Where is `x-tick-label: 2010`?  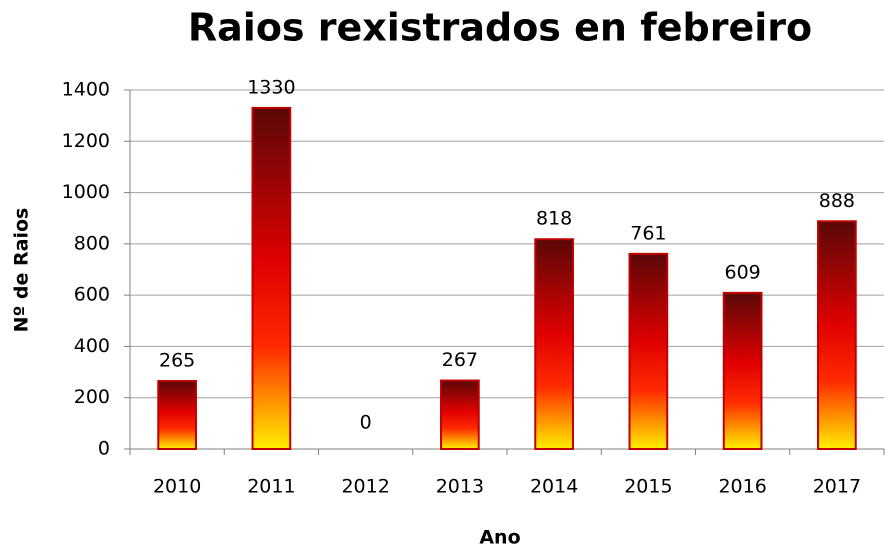
x-tick-label: 2010 is located at coordinates (177, 487).